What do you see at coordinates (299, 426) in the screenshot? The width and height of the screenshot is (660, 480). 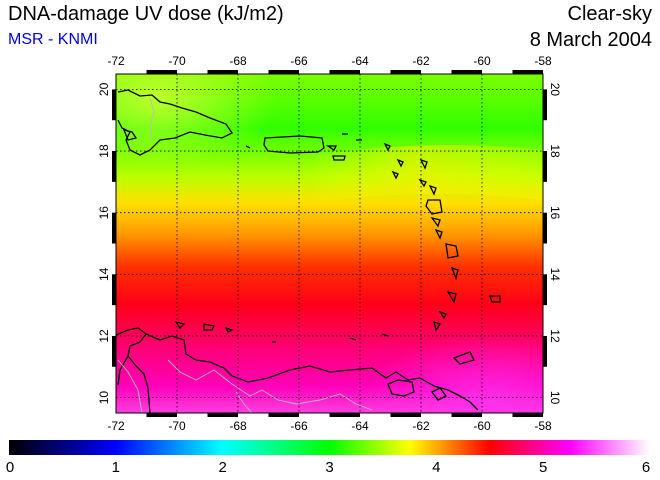 I see `lon-tick-label-bottom: -66` at bounding box center [299, 426].